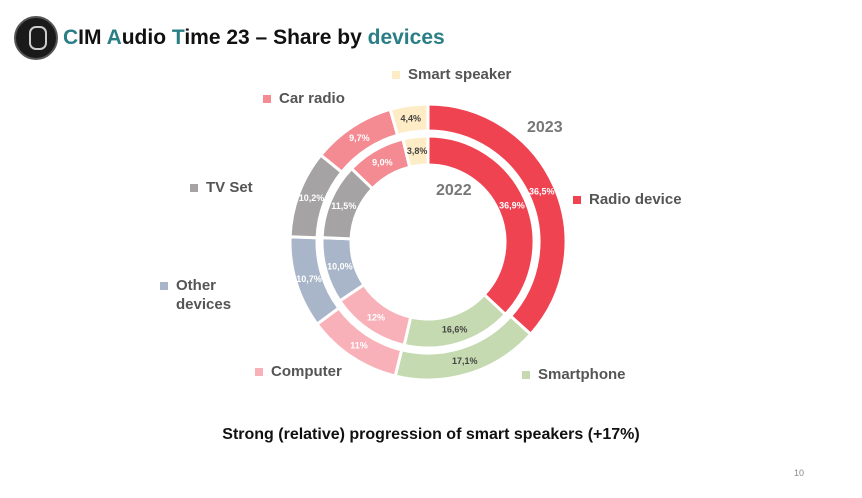  I want to click on data-label: 4,4%, so click(411, 119).